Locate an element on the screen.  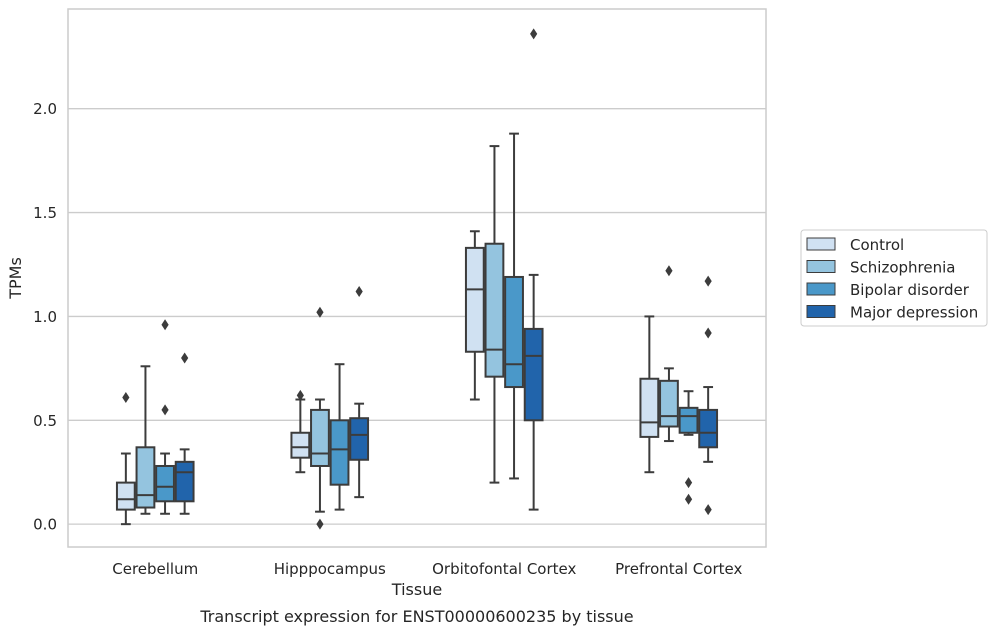
x-tick-label: Hipppocampus is located at coordinates (330, 569).